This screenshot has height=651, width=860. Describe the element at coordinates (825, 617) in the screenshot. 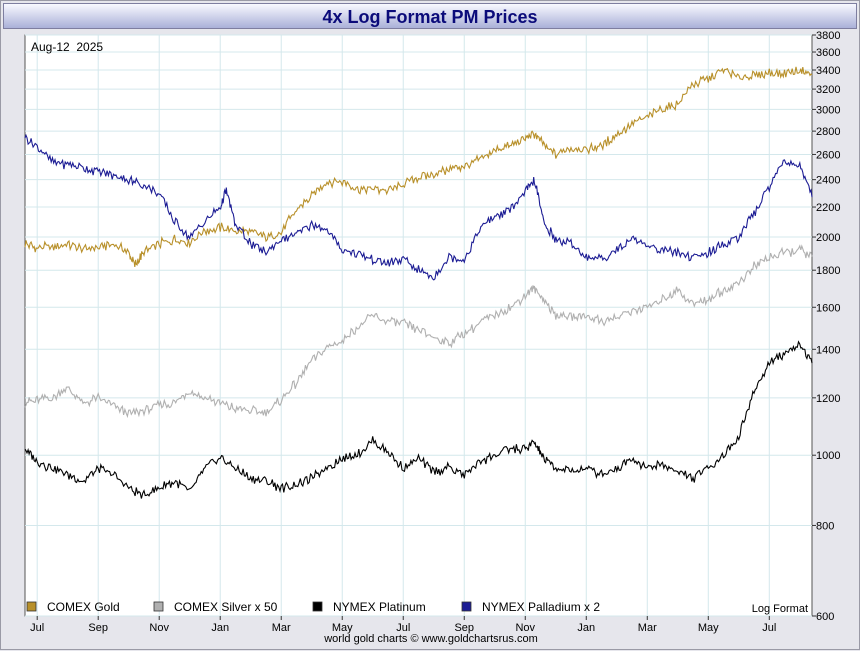

I see `y-tick-label: 600` at that location.